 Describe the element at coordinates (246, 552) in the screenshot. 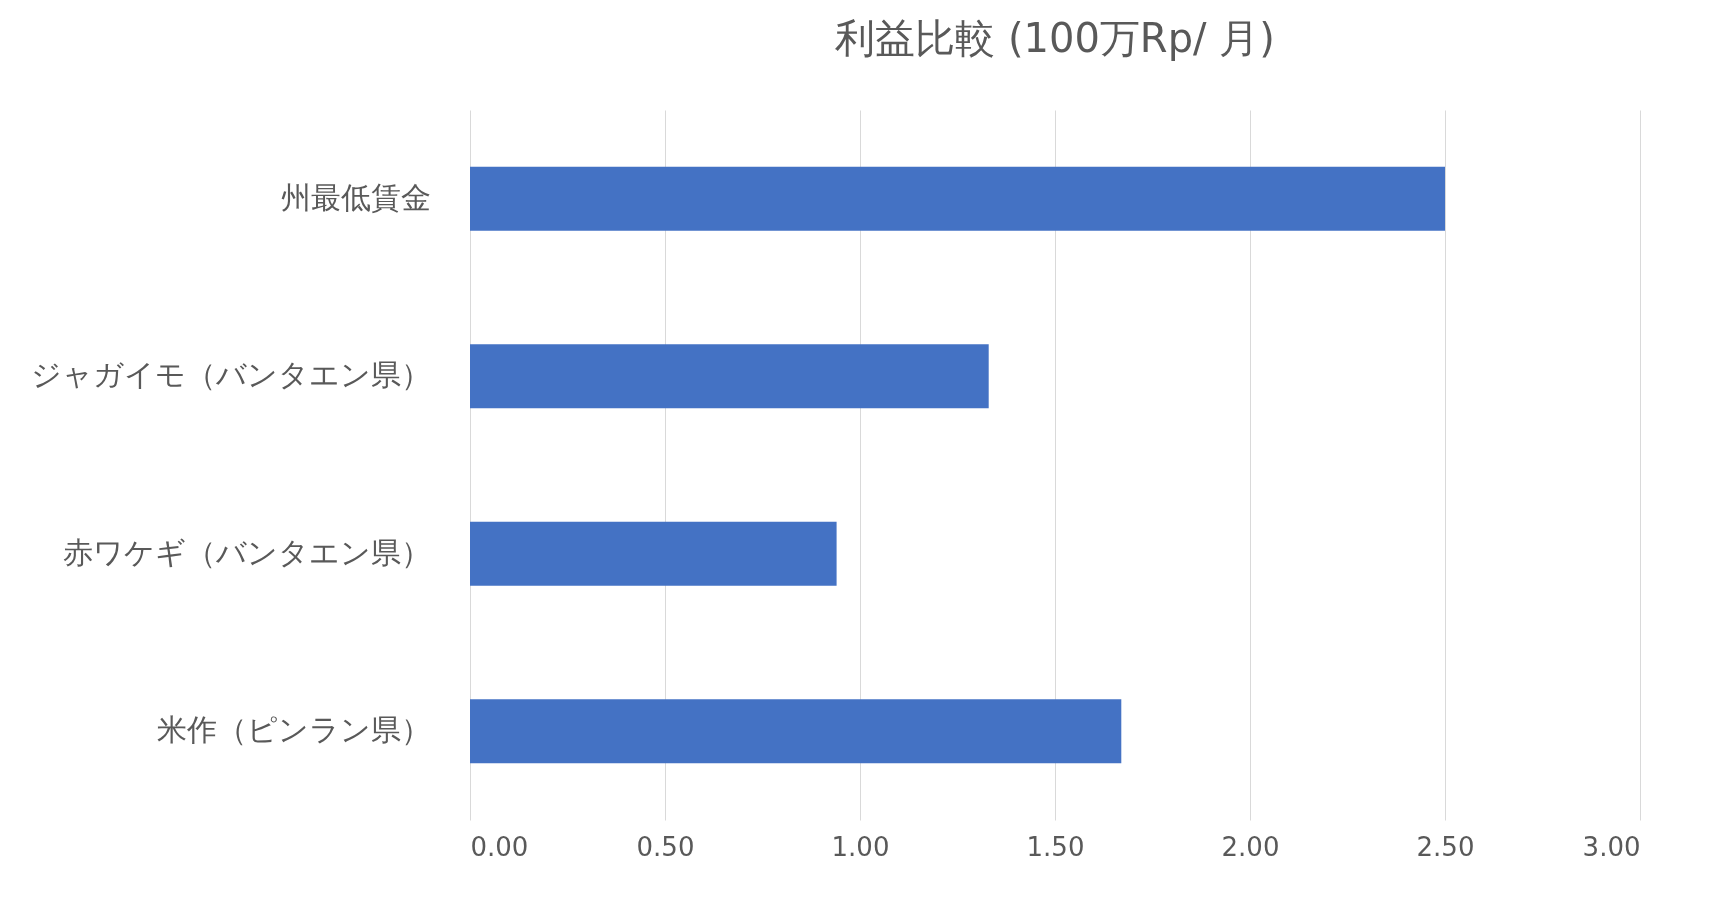

I see `y-tick-label: 赤ワケギ（バンタエン県）` at that location.